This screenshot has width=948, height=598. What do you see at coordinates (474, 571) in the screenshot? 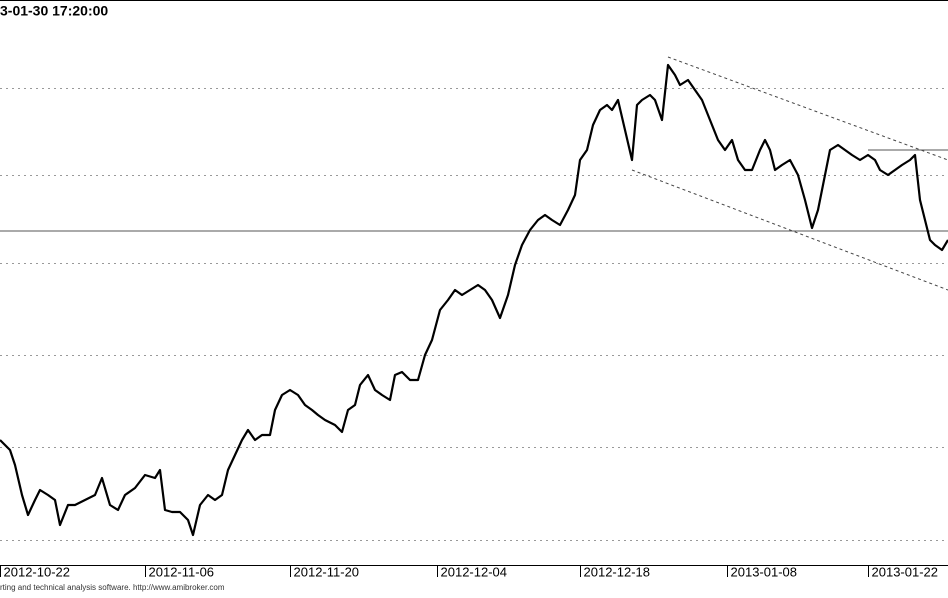
I see `x-tick-label: 2012-12-04` at bounding box center [474, 571].